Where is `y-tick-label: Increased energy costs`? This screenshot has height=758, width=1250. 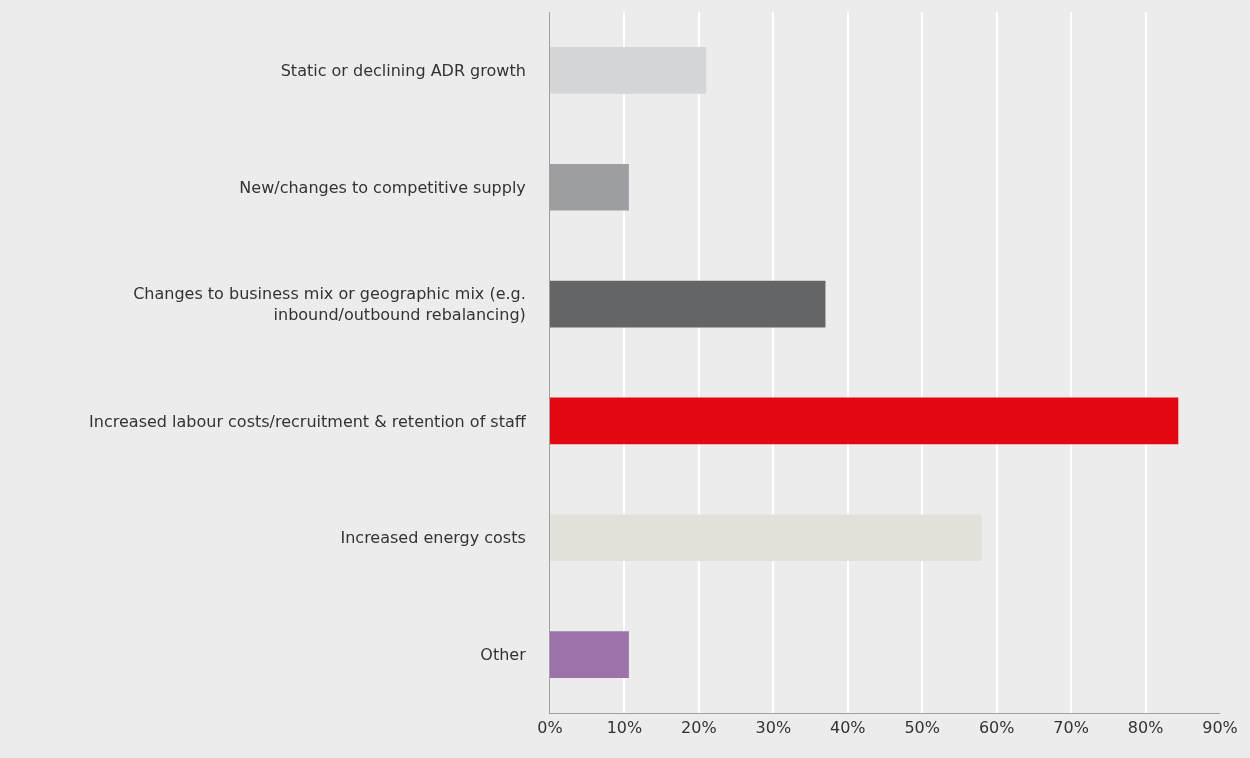
y-tick-label: Increased energy costs is located at coordinates (433, 538).